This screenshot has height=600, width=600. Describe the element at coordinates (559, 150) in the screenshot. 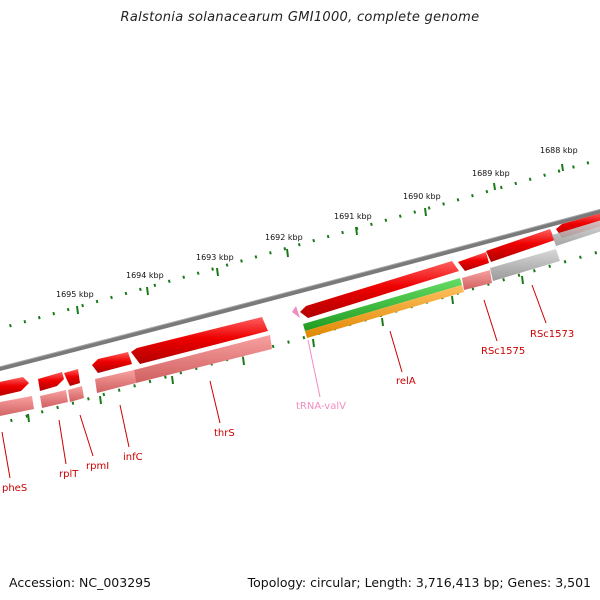

I see `scale-label-1688: 1688 kbp` at that location.